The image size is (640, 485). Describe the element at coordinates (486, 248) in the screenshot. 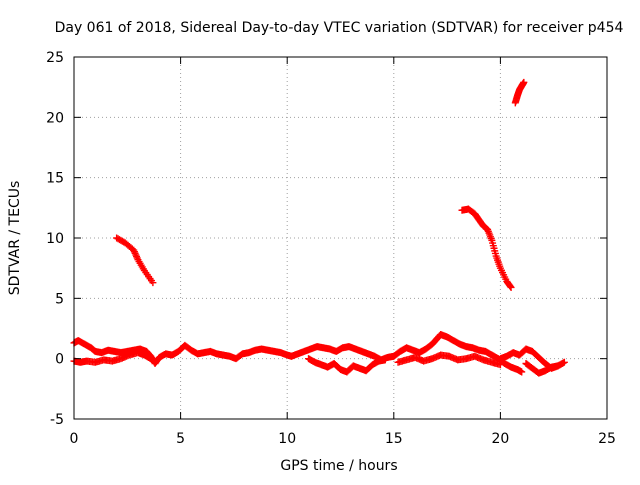

I see `series-track-b` at that location.